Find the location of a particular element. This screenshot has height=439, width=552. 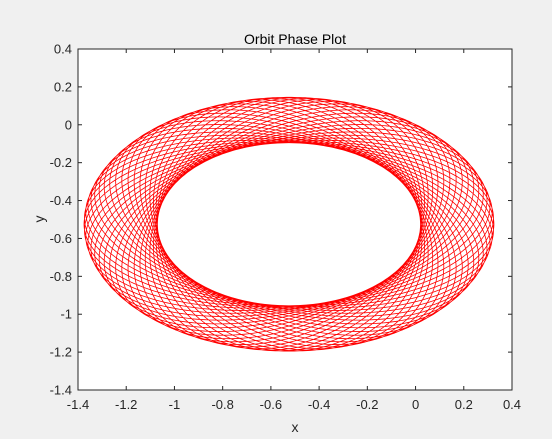

y-tick-label: 0 is located at coordinates (68, 124).